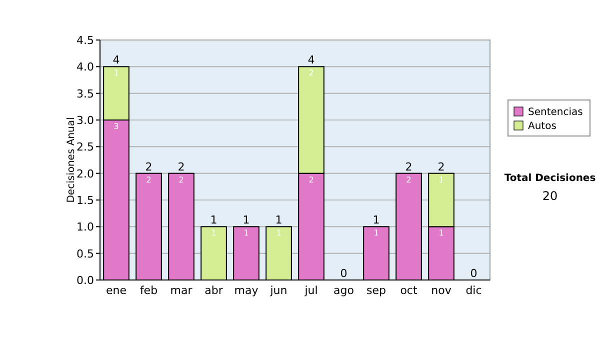 The width and height of the screenshot is (600, 340). What do you see at coordinates (246, 290) in the screenshot?
I see `x-tick-label: may` at bounding box center [246, 290].